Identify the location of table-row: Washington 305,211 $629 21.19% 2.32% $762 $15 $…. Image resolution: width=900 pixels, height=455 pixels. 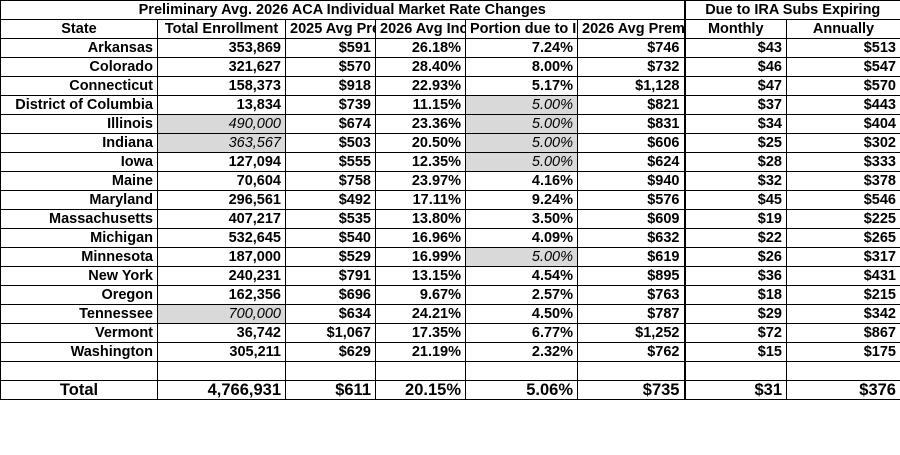
(450, 352).